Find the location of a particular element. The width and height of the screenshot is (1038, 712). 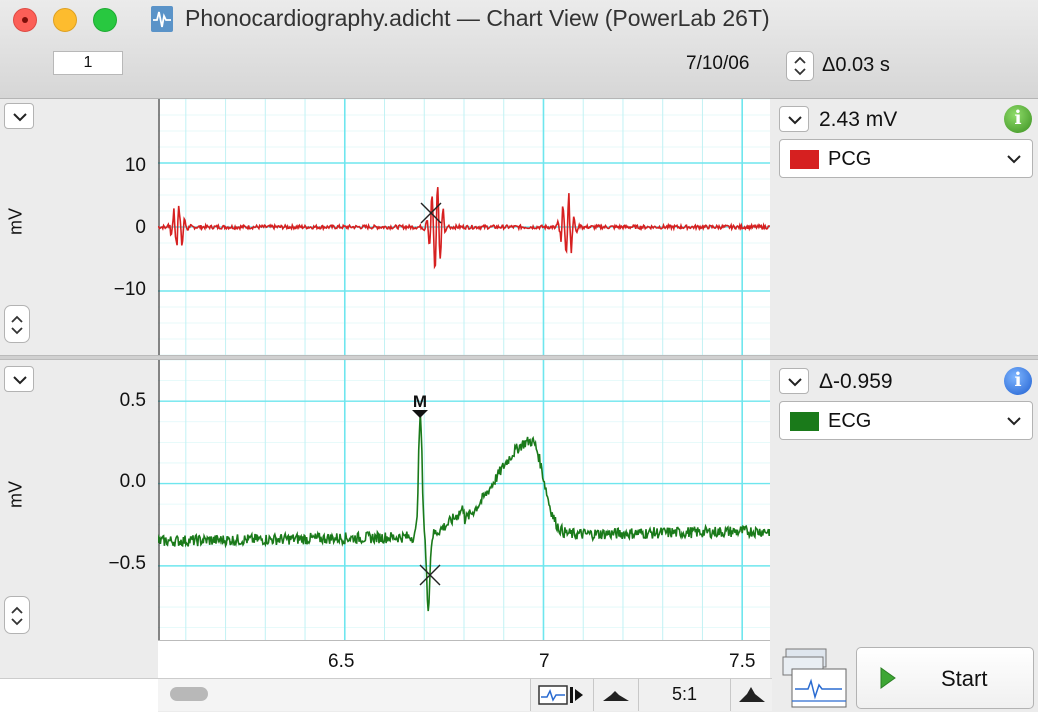

waveform-small-icon is located at coordinates (616, 696).